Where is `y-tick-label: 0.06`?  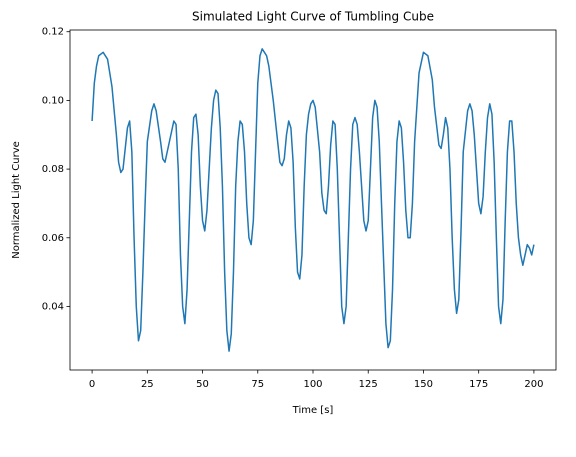 y-tick-label: 0.06 is located at coordinates (53, 238).